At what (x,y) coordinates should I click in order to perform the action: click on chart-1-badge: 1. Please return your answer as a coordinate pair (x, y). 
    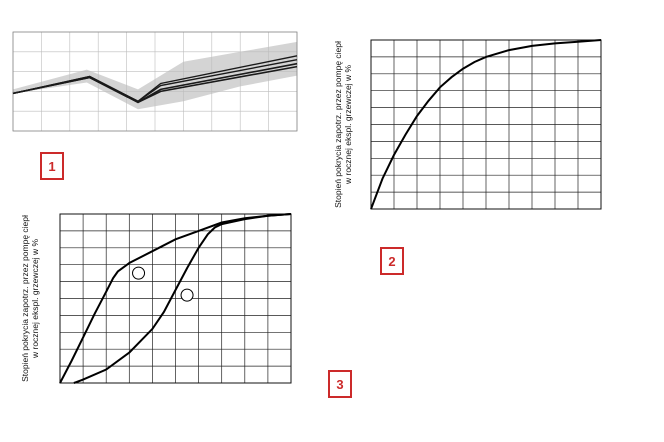
    Looking at the image, I should click on (52, 166).